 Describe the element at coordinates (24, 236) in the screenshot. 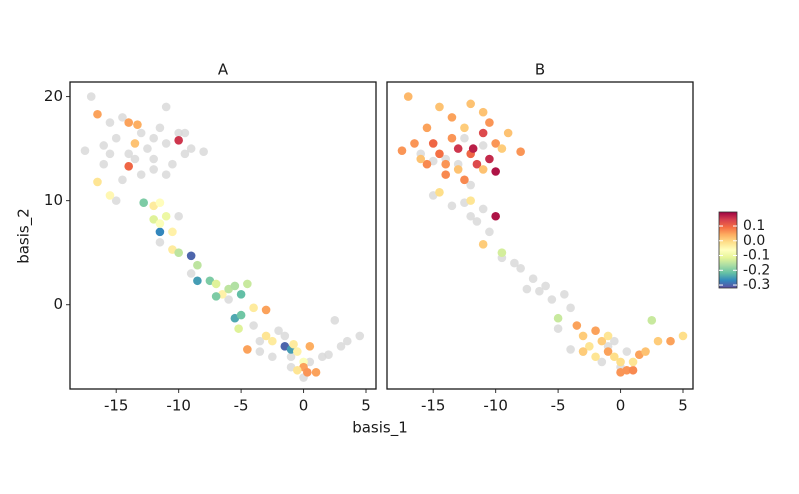

I see `y-axis-label: basis_2` at that location.